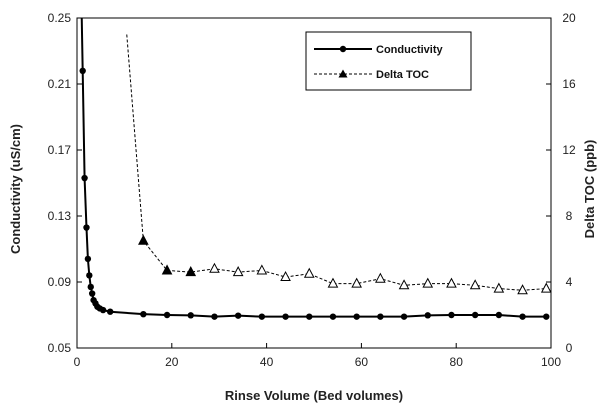 This screenshot has height=412, width=603. Describe the element at coordinates (60, 282) in the screenshot. I see `y-tick-label: 0.09` at that location.